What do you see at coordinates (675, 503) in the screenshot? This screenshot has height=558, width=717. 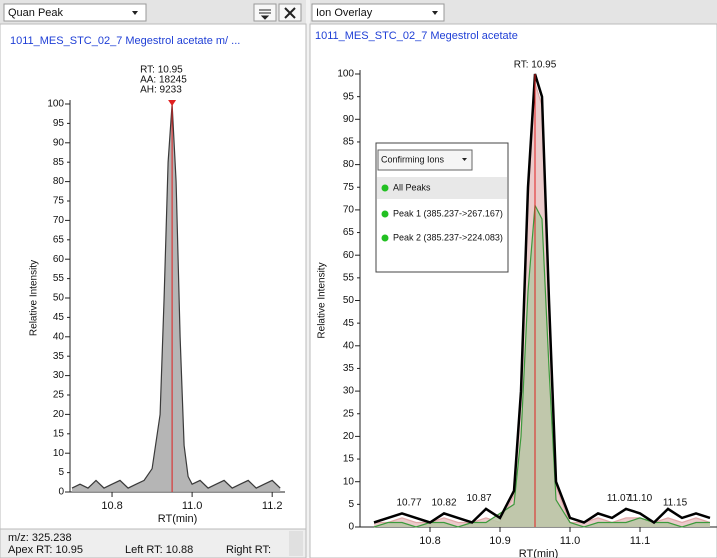 I see `peak-label: 11.15` at bounding box center [675, 503].